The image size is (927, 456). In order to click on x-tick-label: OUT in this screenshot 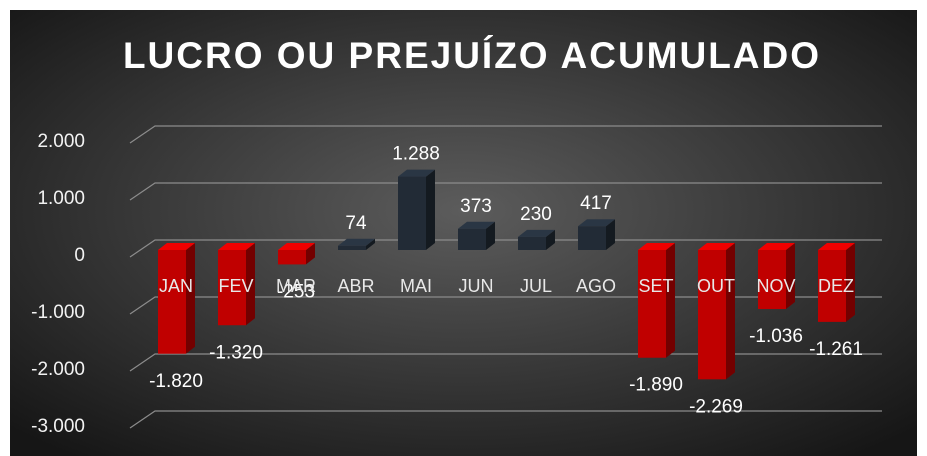, I will do `click(716, 286)`.